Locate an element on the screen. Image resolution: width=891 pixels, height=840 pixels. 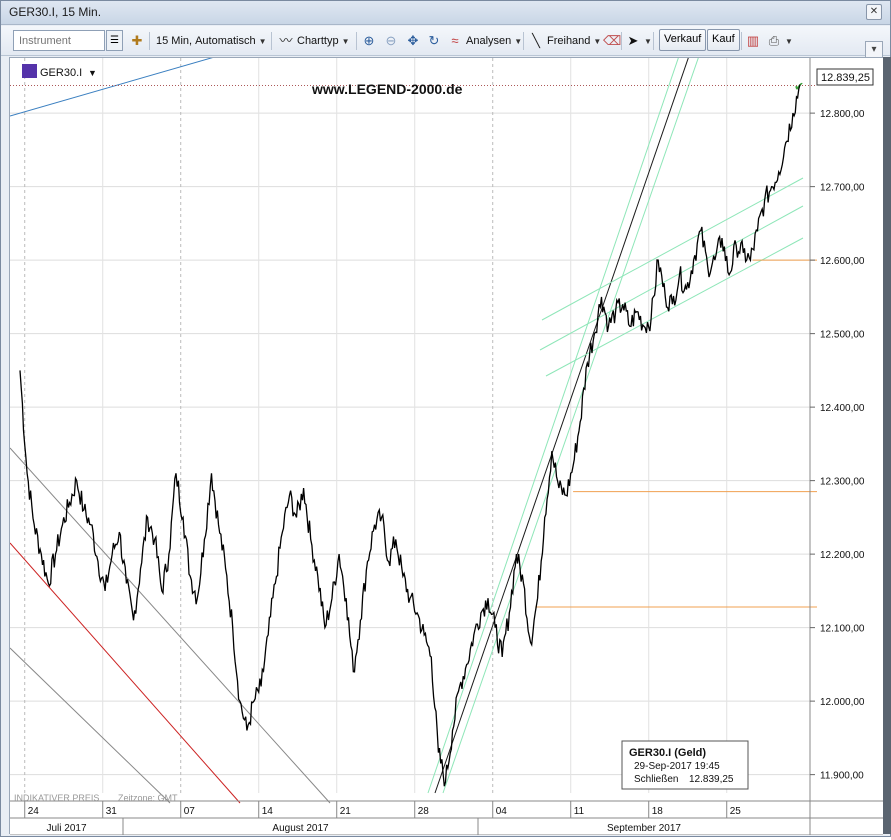
info-close-label: Schließen is located at coordinates (656, 779).